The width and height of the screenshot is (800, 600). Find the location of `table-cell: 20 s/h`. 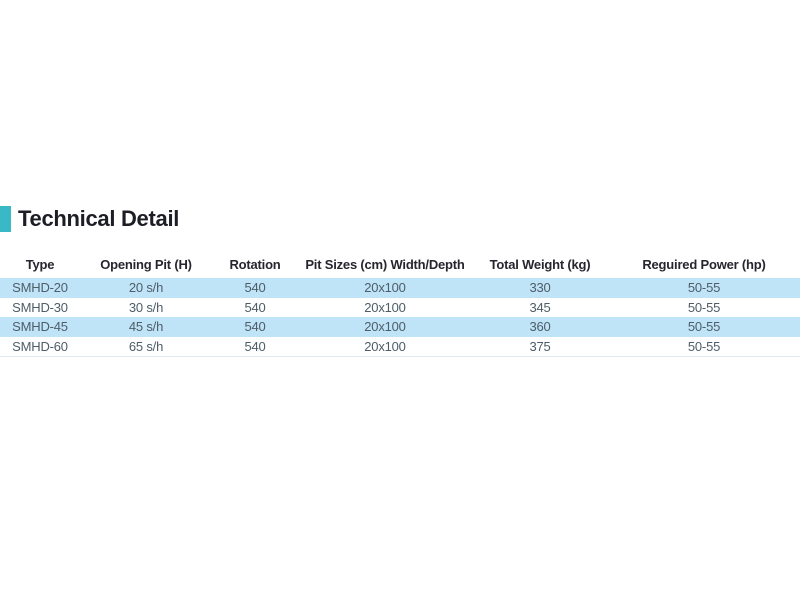

table-cell: 20 s/h is located at coordinates (146, 288).